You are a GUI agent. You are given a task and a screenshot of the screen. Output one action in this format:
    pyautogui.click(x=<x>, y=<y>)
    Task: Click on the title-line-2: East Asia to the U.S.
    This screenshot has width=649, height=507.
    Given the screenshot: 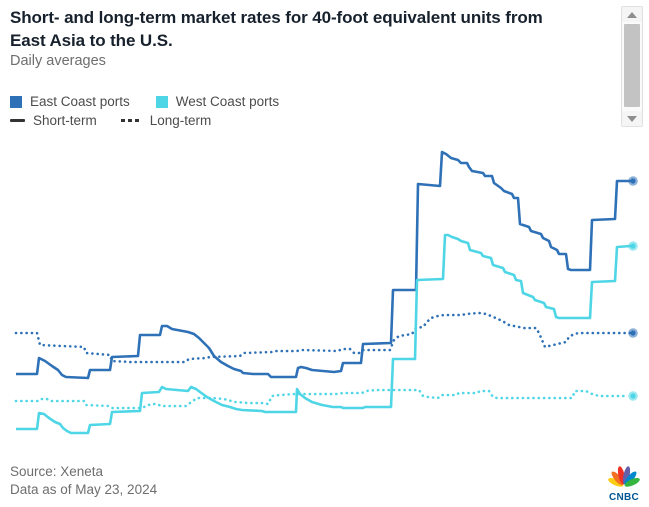 What is the action you would take?
    pyautogui.click(x=91, y=40)
    